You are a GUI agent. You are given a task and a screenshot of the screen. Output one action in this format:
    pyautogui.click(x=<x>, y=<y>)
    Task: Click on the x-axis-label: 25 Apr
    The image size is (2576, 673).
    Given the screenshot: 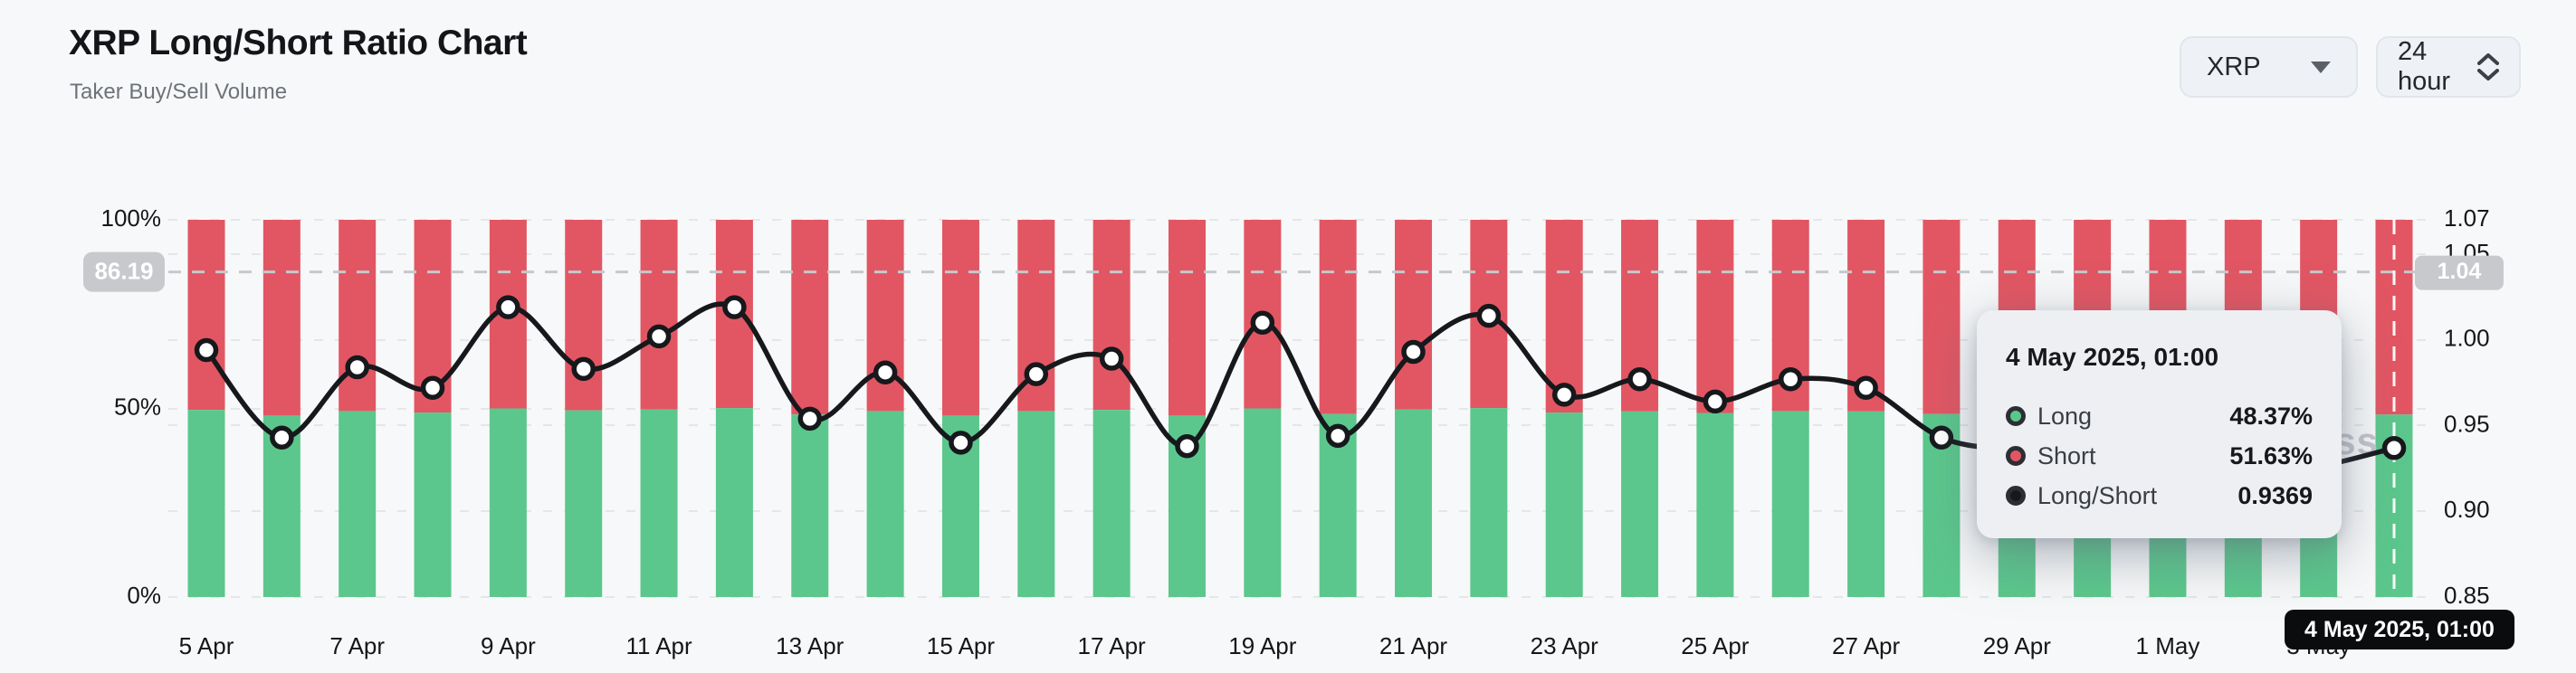 What is the action you would take?
    pyautogui.click(x=1715, y=645)
    